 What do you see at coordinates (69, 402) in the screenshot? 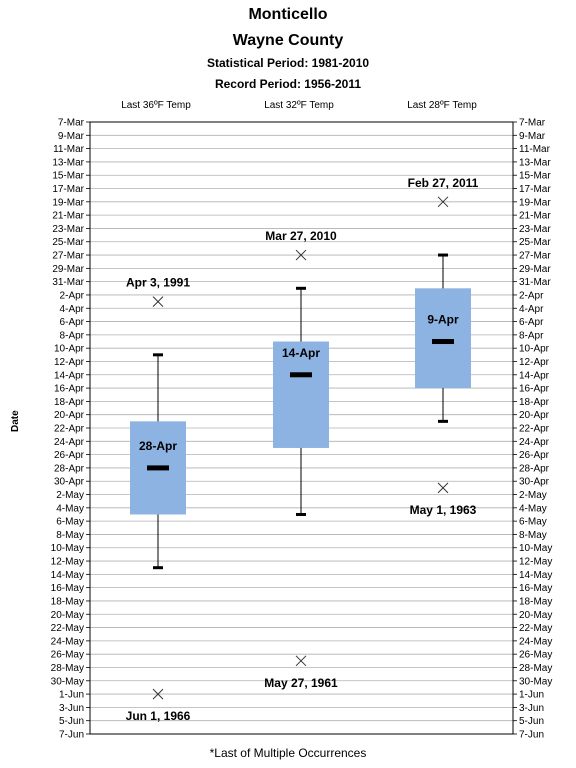
I see `y-tick-label: 18-Apr` at bounding box center [69, 402].